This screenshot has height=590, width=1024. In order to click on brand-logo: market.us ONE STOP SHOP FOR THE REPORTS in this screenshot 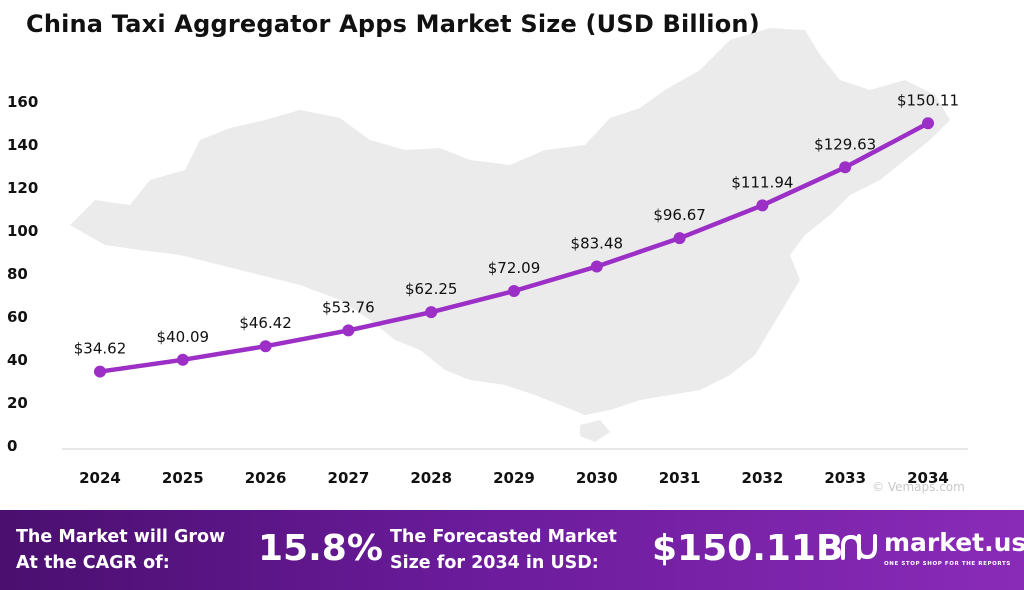, I will do `click(932, 553)`.